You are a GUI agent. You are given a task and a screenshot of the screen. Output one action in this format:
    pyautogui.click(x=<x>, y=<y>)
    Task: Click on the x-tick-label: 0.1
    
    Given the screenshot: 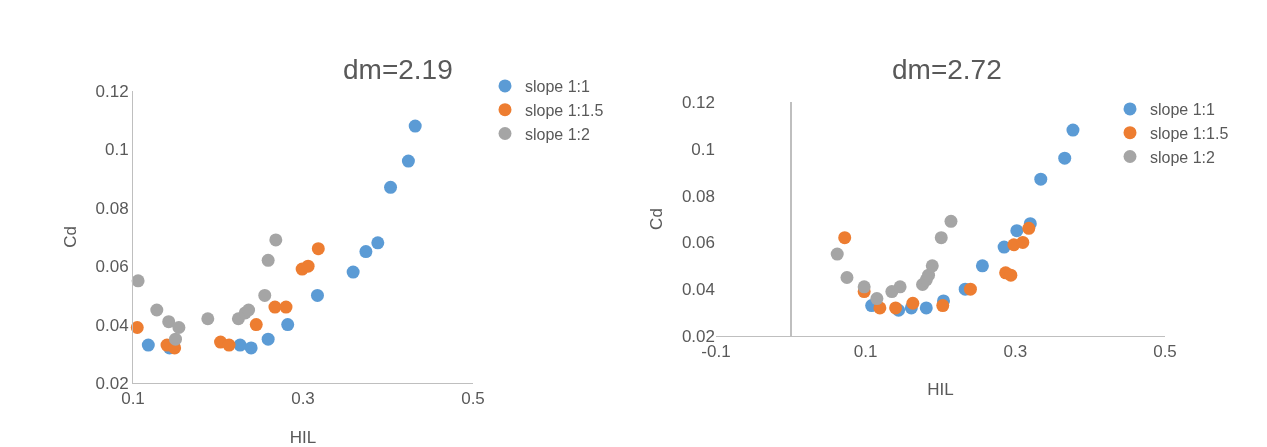 What is the action you would take?
    pyautogui.click(x=865, y=352)
    